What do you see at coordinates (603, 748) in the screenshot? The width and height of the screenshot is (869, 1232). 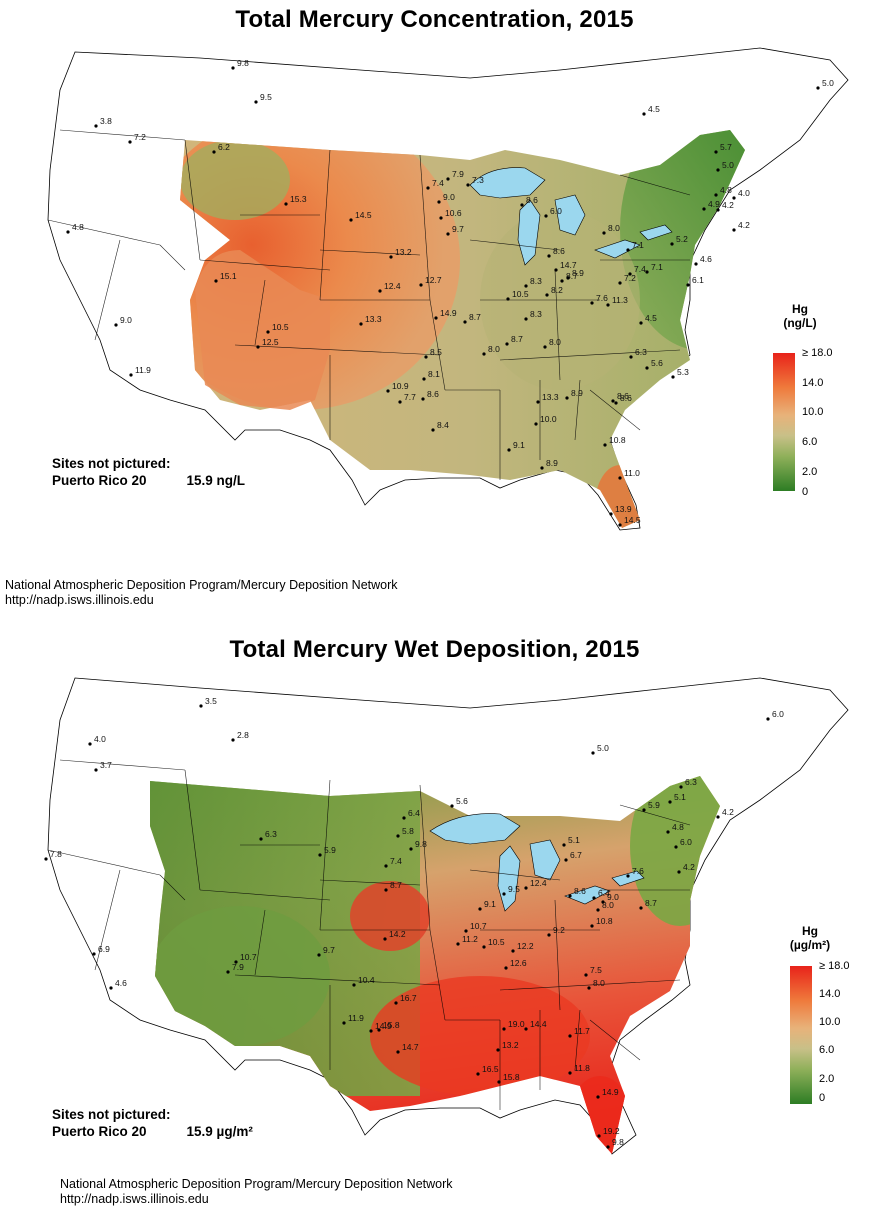 I see `site-value-label: 5.0` at bounding box center [603, 748].